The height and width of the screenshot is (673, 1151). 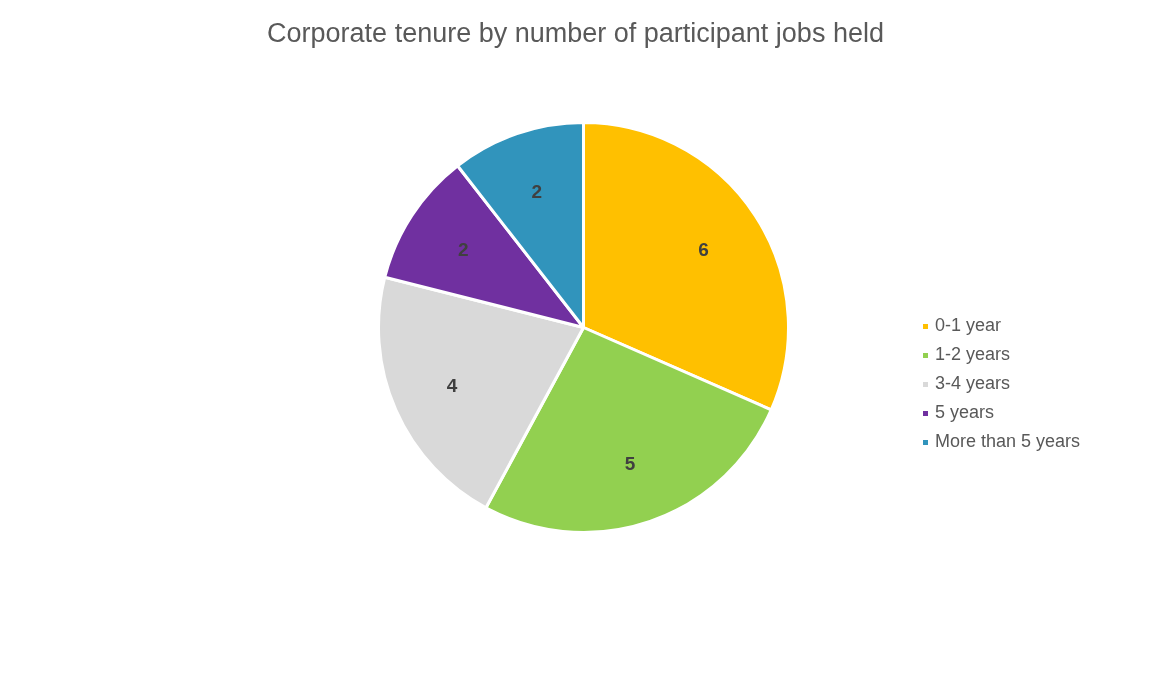 I want to click on legend-label: 3-4 years, so click(x=973, y=383).